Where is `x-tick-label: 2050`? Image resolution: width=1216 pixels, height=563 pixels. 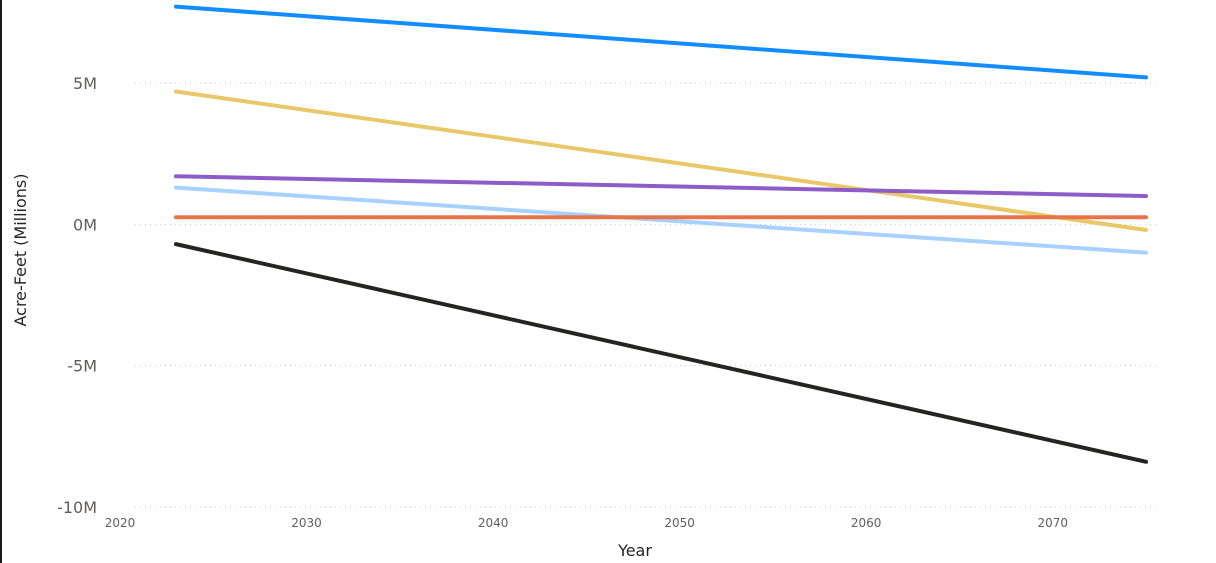
x-tick-label: 2050 is located at coordinates (679, 523).